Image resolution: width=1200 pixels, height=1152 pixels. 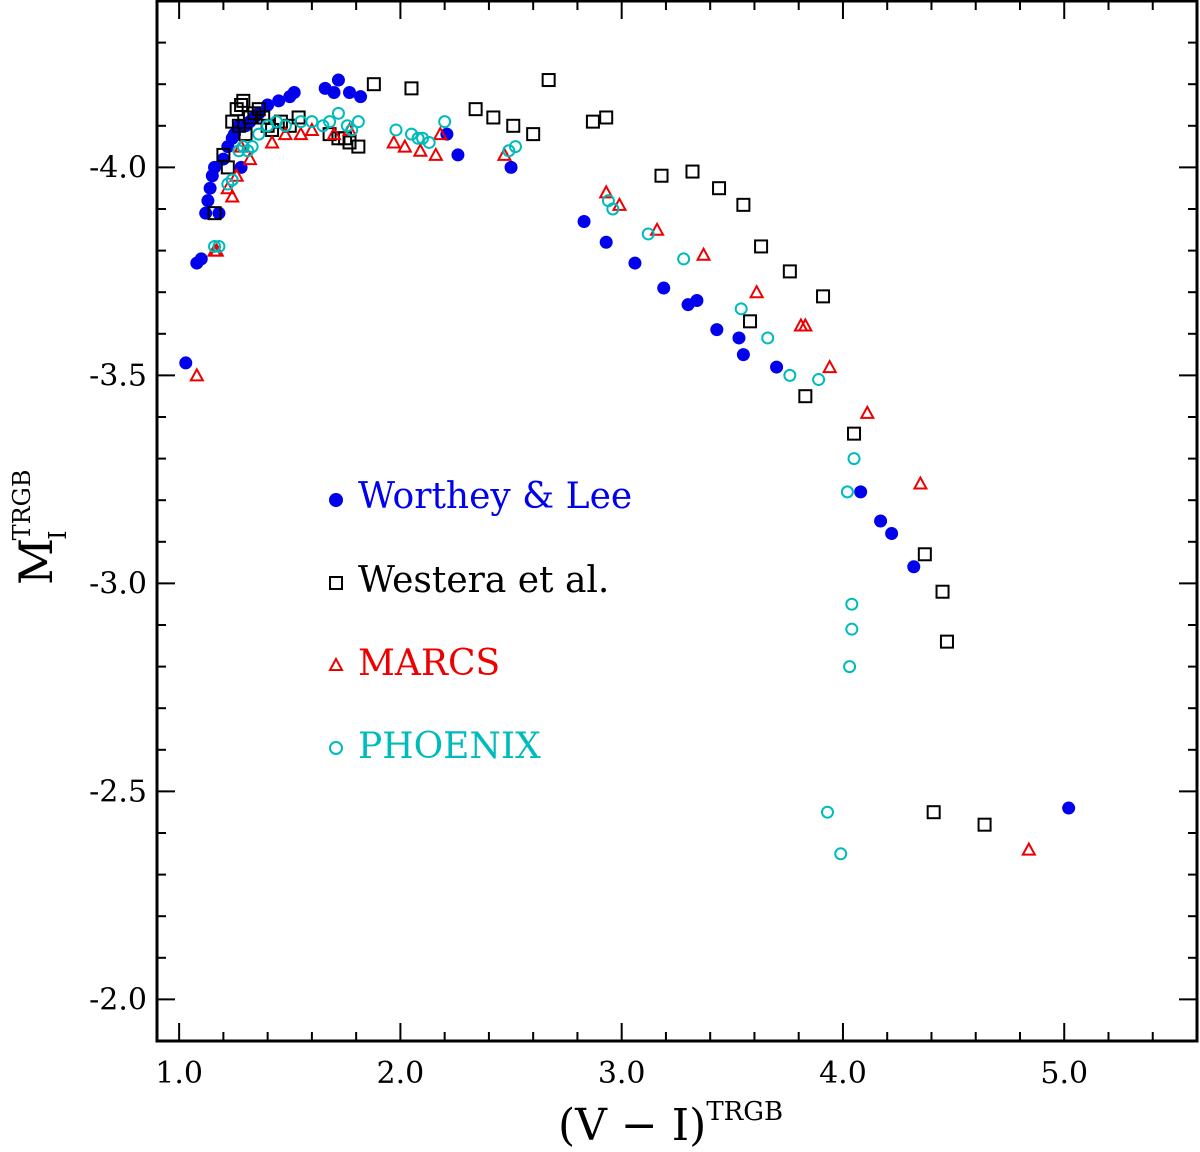 What do you see at coordinates (118, 791) in the screenshot?
I see `y-tick-label: -2.5` at bounding box center [118, 791].